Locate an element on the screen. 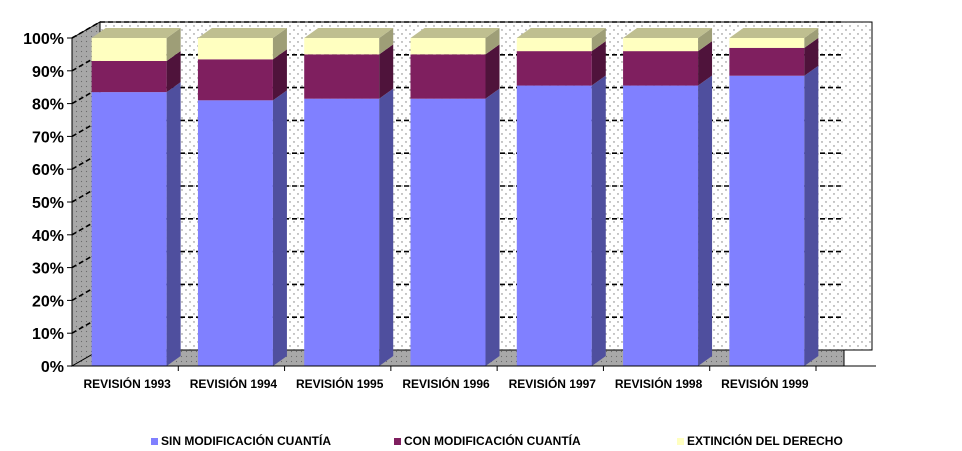 The image size is (962, 451). y-tick-label: 100% is located at coordinates (43, 39).